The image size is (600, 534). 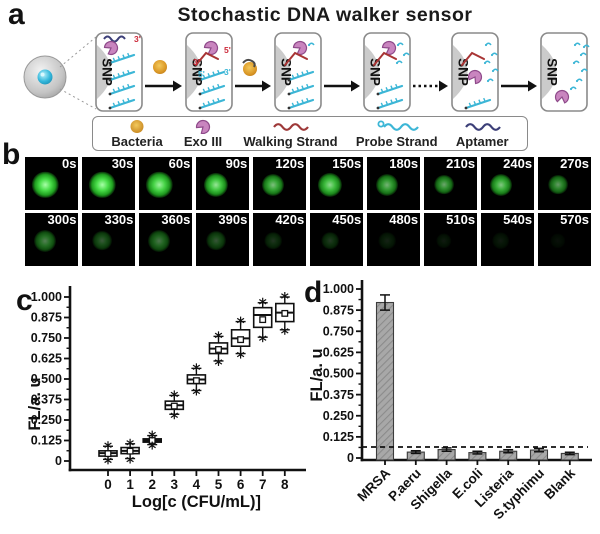 What do you see at coordinates (396, 141) in the screenshot?
I see `legend-item-label: Probe Strand` at bounding box center [396, 141].